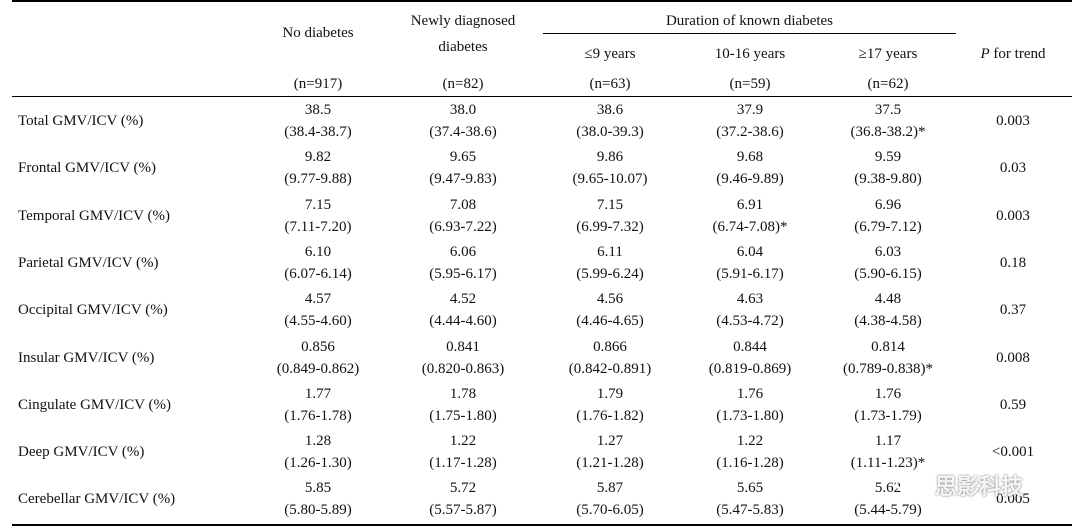  What do you see at coordinates (750, 346) in the screenshot?
I see `cell-mean: 0.844` at bounding box center [750, 346].